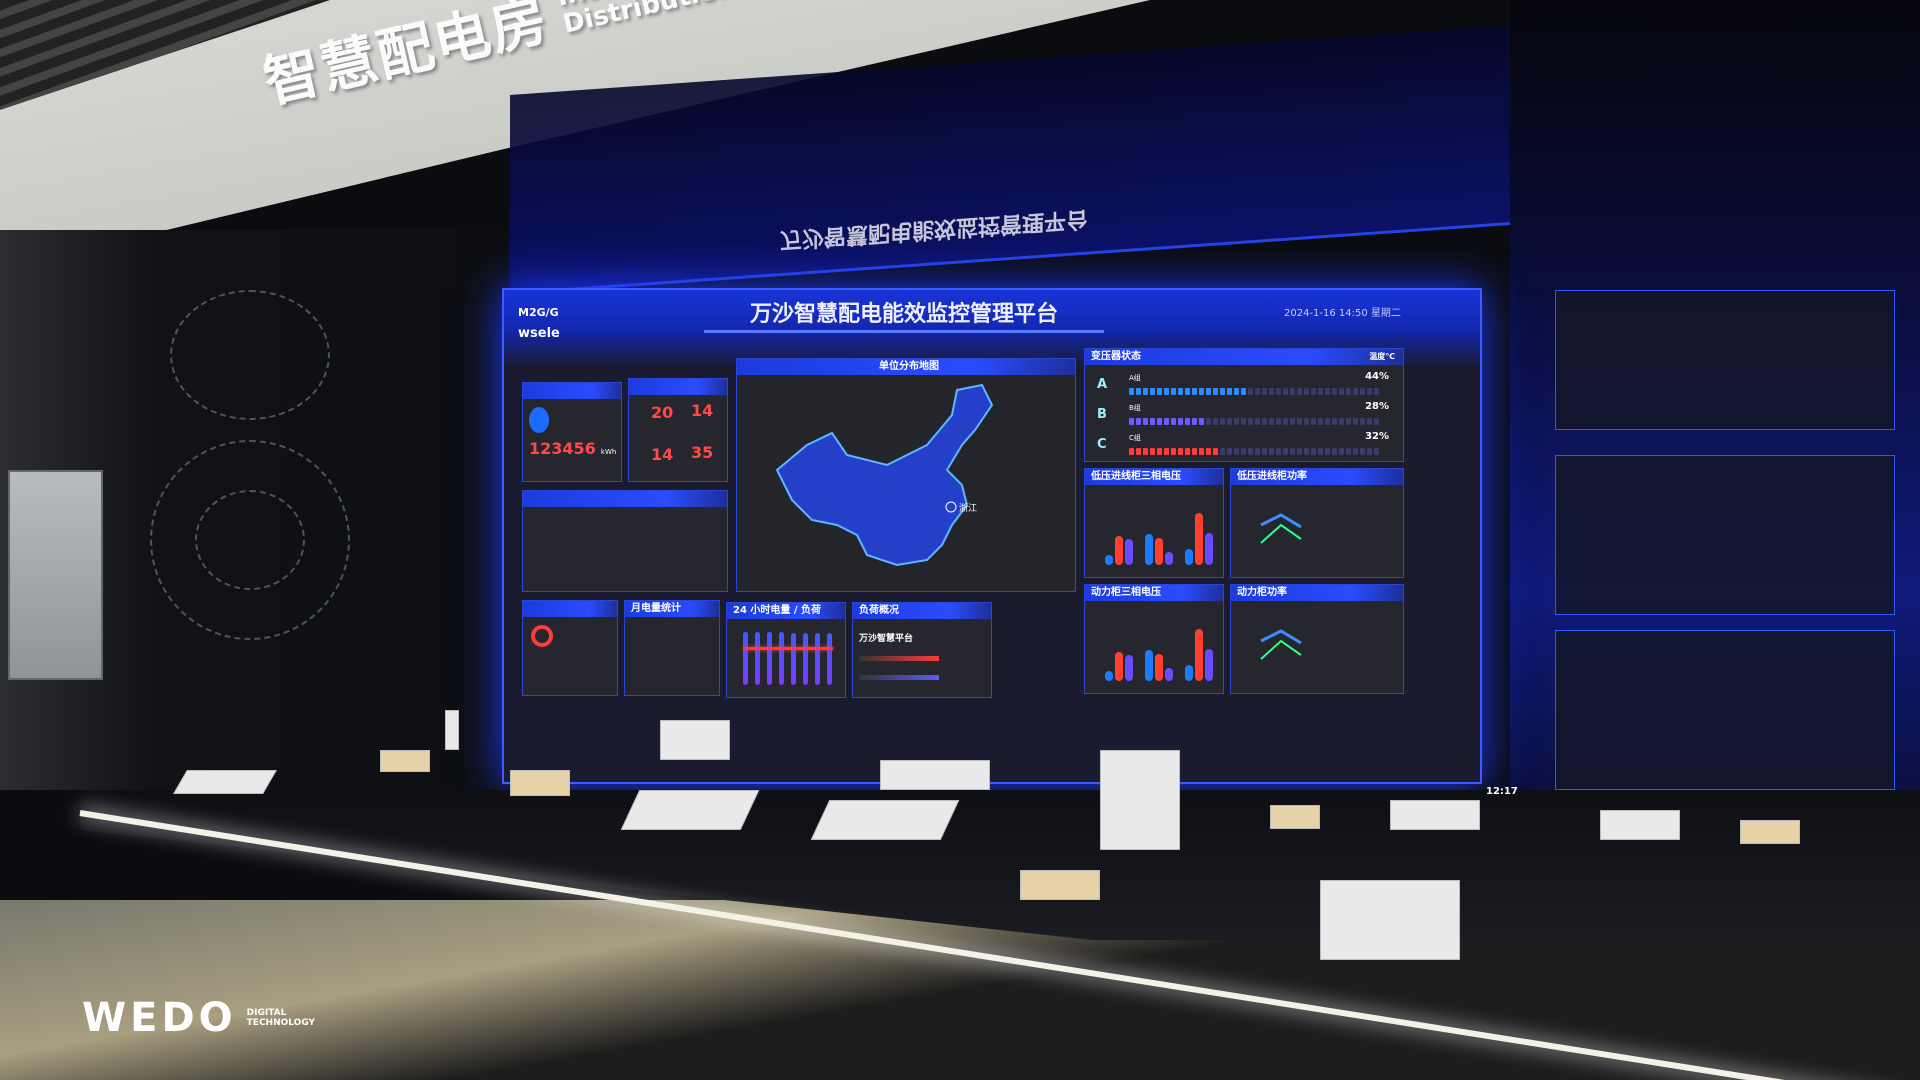  What do you see at coordinates (934, 229) in the screenshot?
I see `reflected-title: 万沙智慧配电能效监控管理平台` at bounding box center [934, 229].